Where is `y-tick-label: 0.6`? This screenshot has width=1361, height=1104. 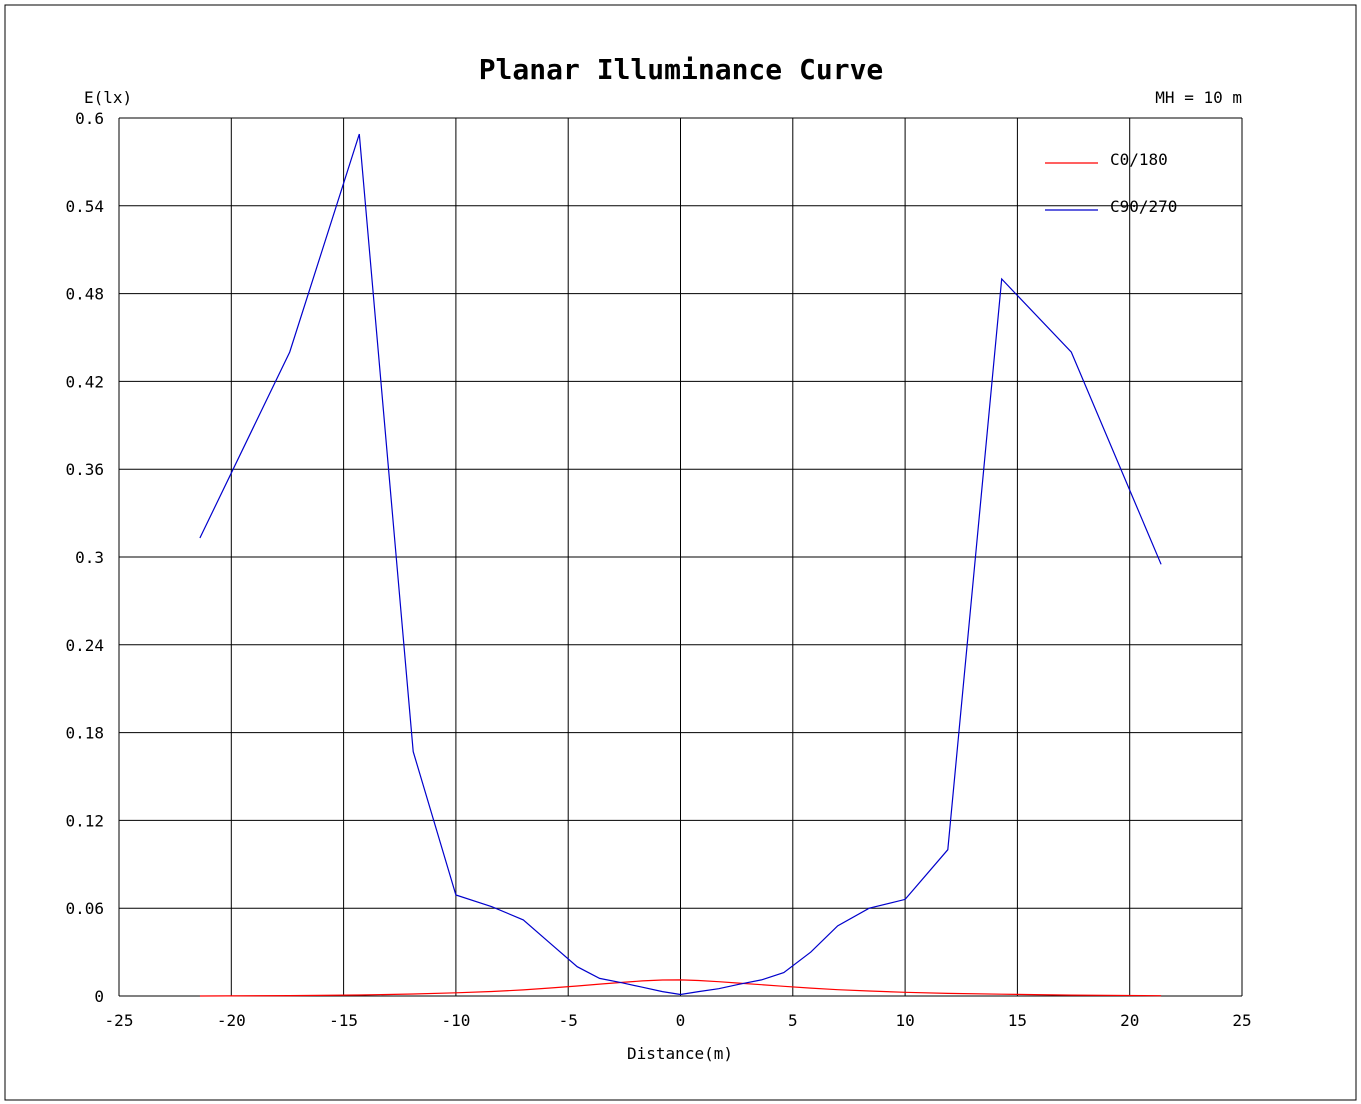
y-tick-label: 0.6 is located at coordinates (89, 118).